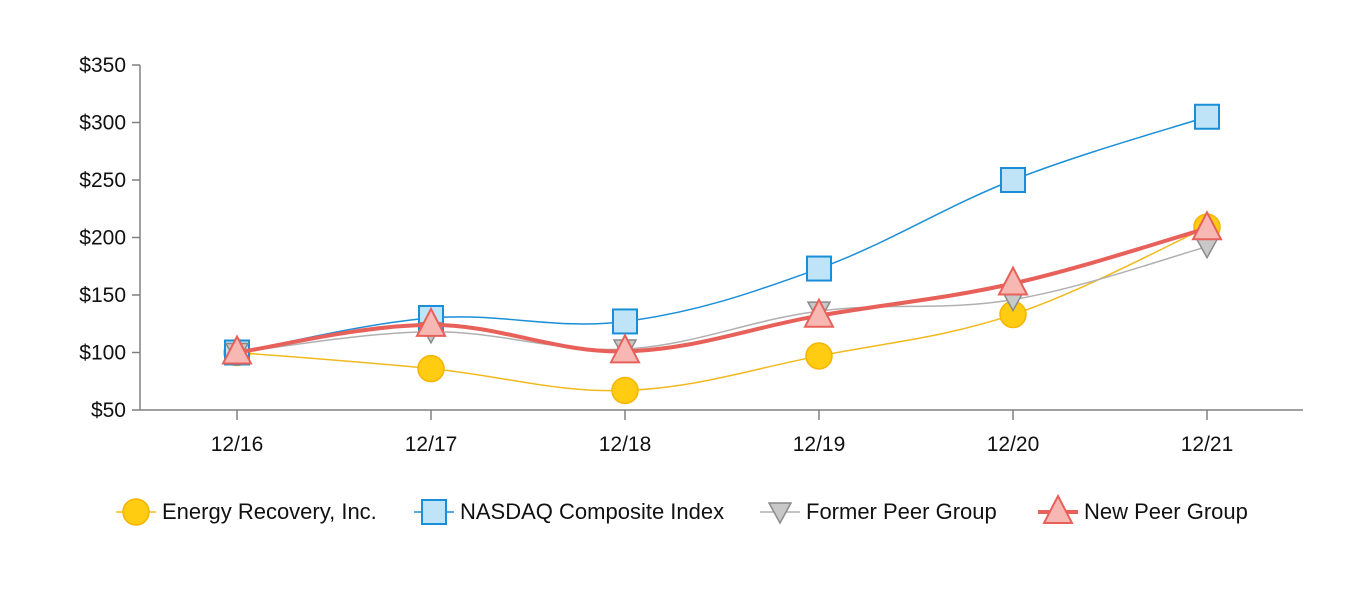 The image size is (1368, 600). I want to click on series-line-former-peer-group, so click(722, 299).